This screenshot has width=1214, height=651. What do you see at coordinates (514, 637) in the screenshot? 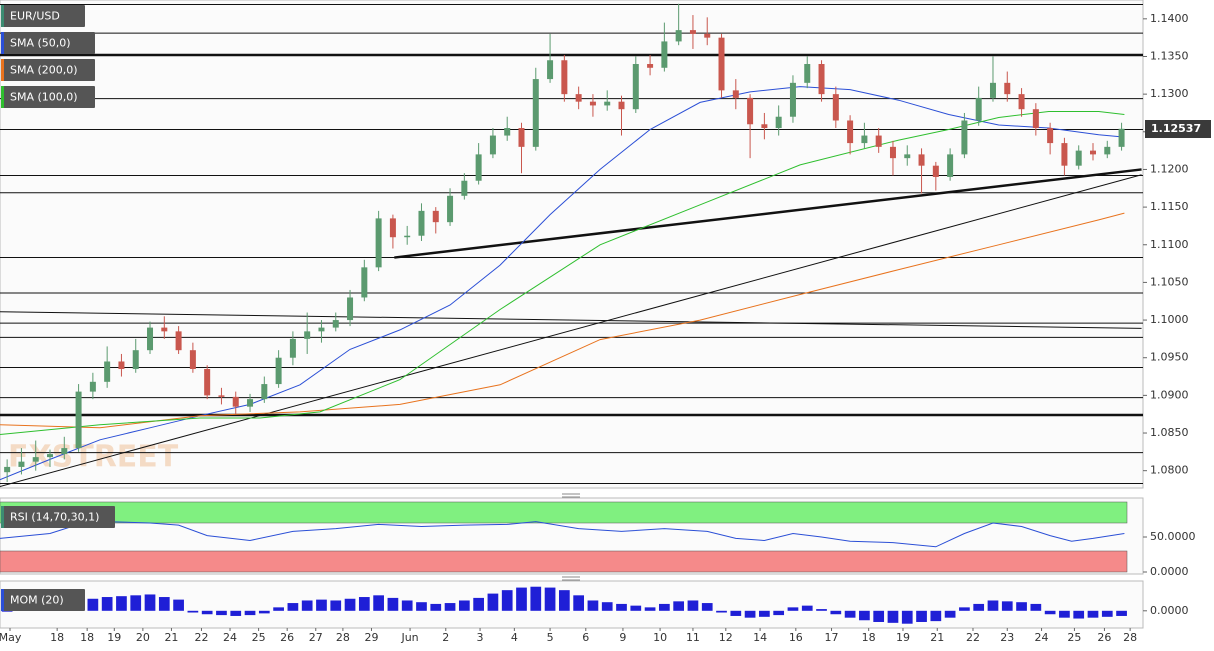
I see `x-tick-label: 4` at bounding box center [514, 637].